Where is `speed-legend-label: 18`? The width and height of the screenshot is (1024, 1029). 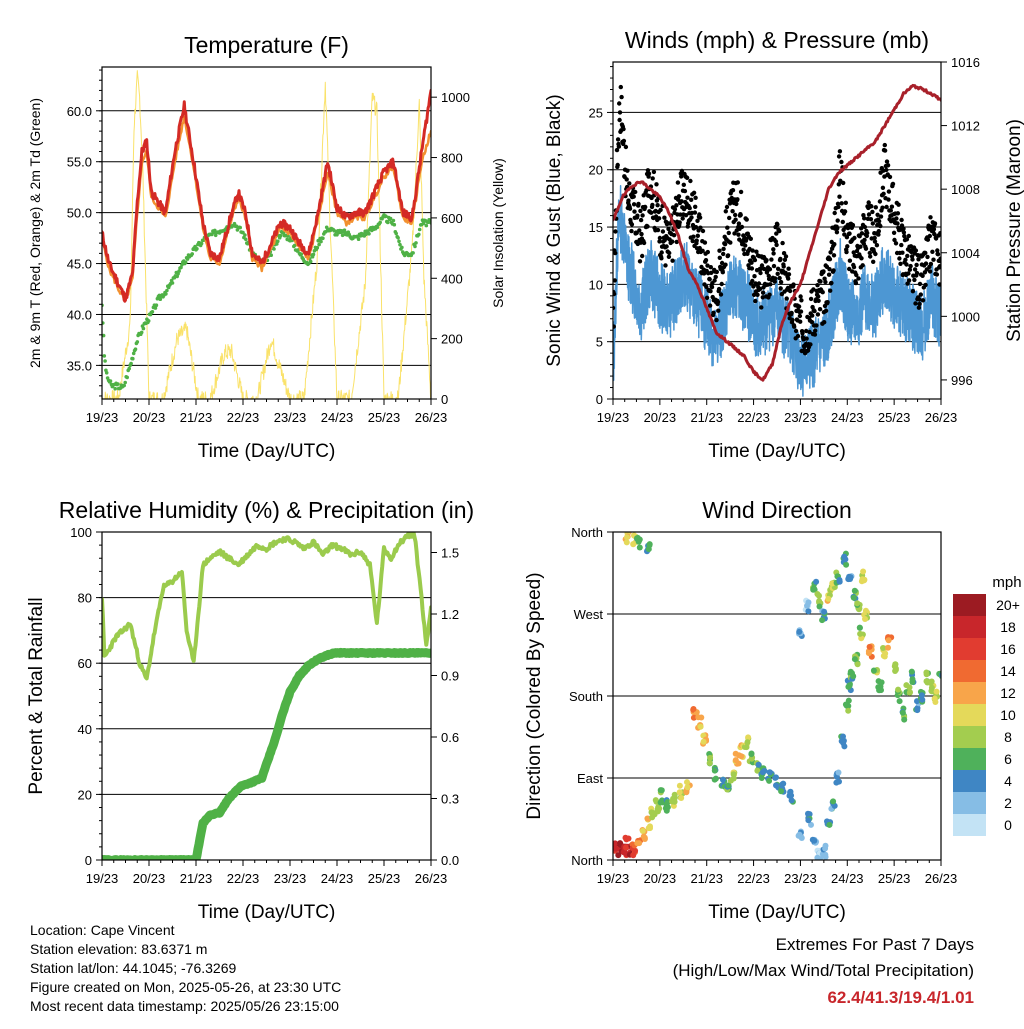
speed-legend-label: 18 is located at coordinates (1008, 627).